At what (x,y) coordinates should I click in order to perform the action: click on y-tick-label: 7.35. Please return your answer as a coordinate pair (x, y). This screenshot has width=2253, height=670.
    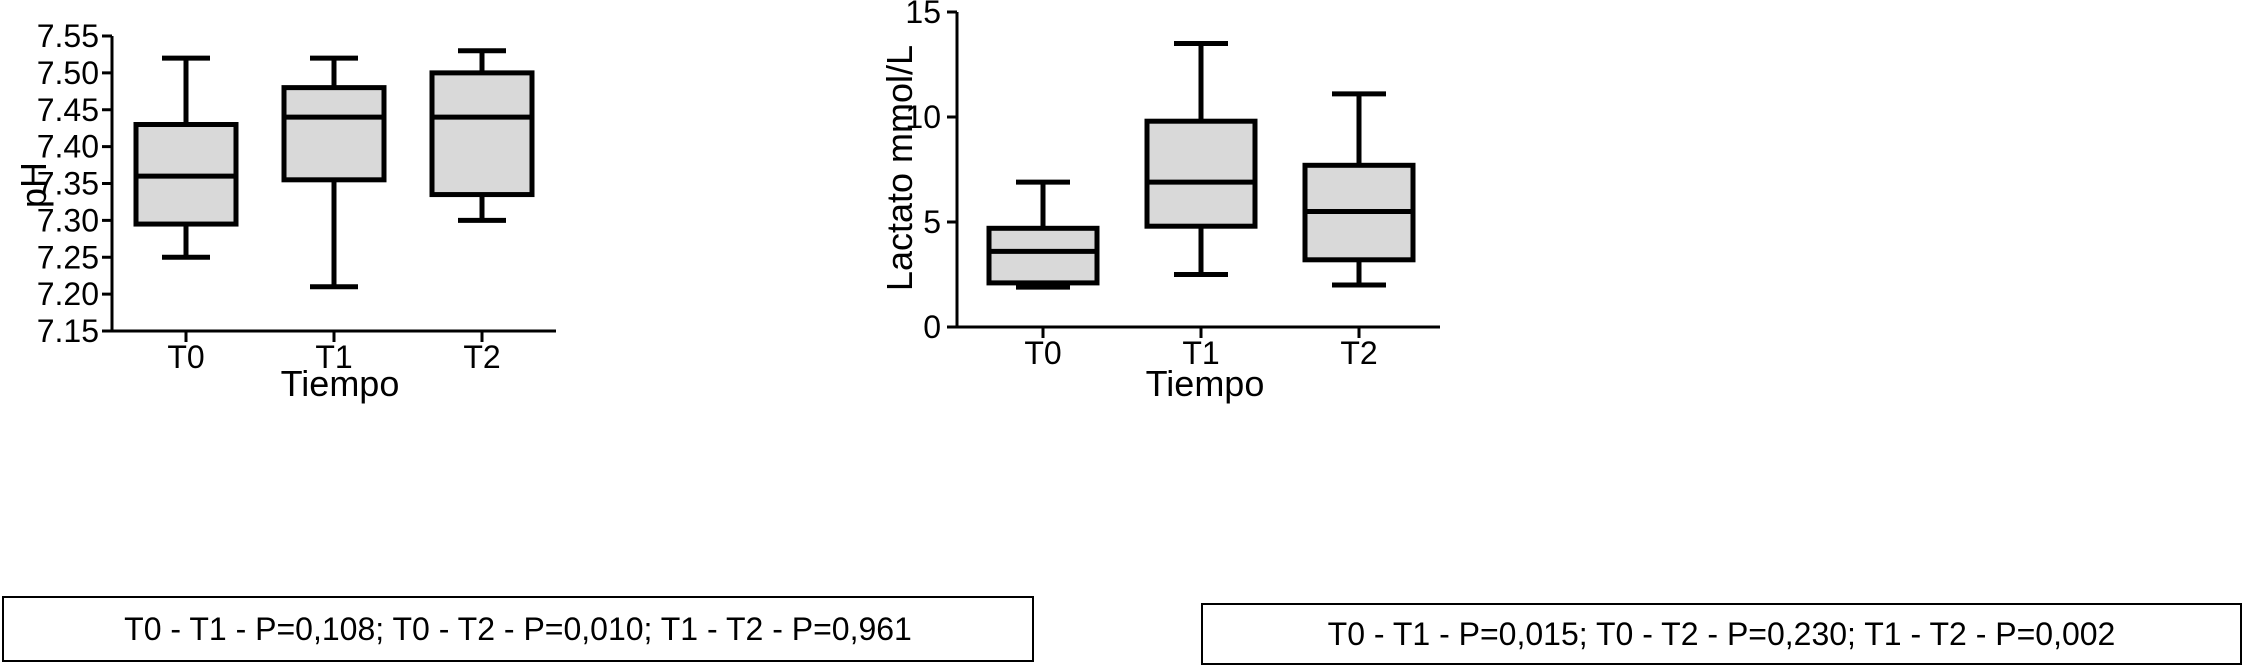
    Looking at the image, I should click on (68, 184).